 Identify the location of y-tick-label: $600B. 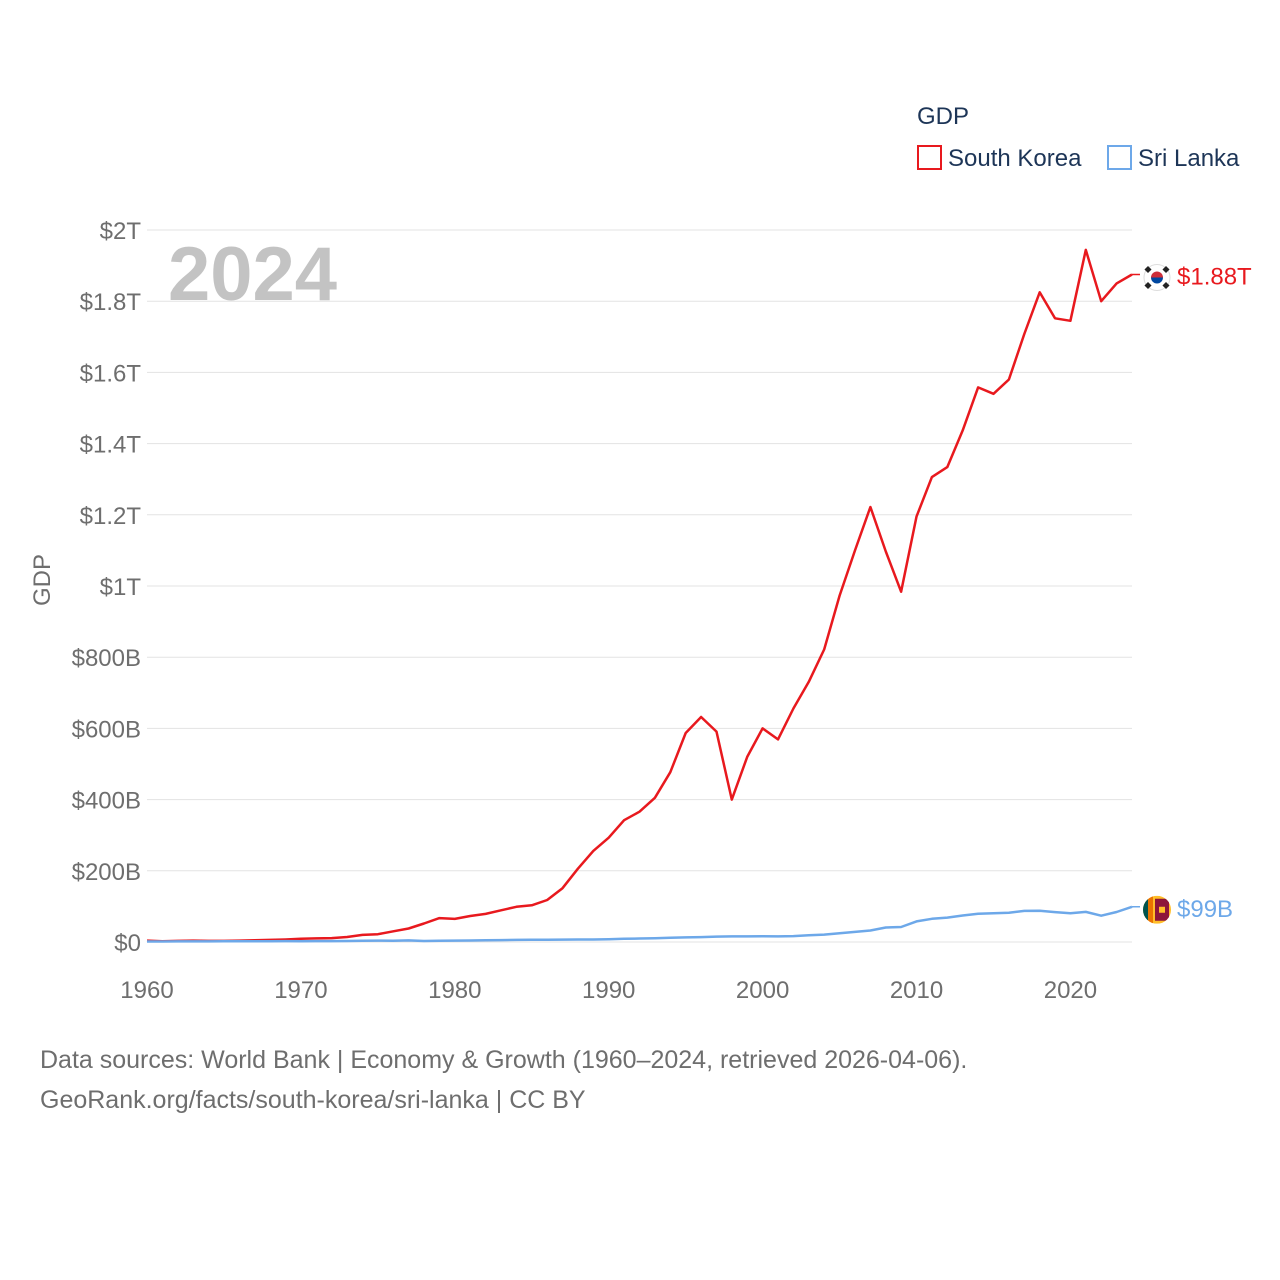
(106, 729).